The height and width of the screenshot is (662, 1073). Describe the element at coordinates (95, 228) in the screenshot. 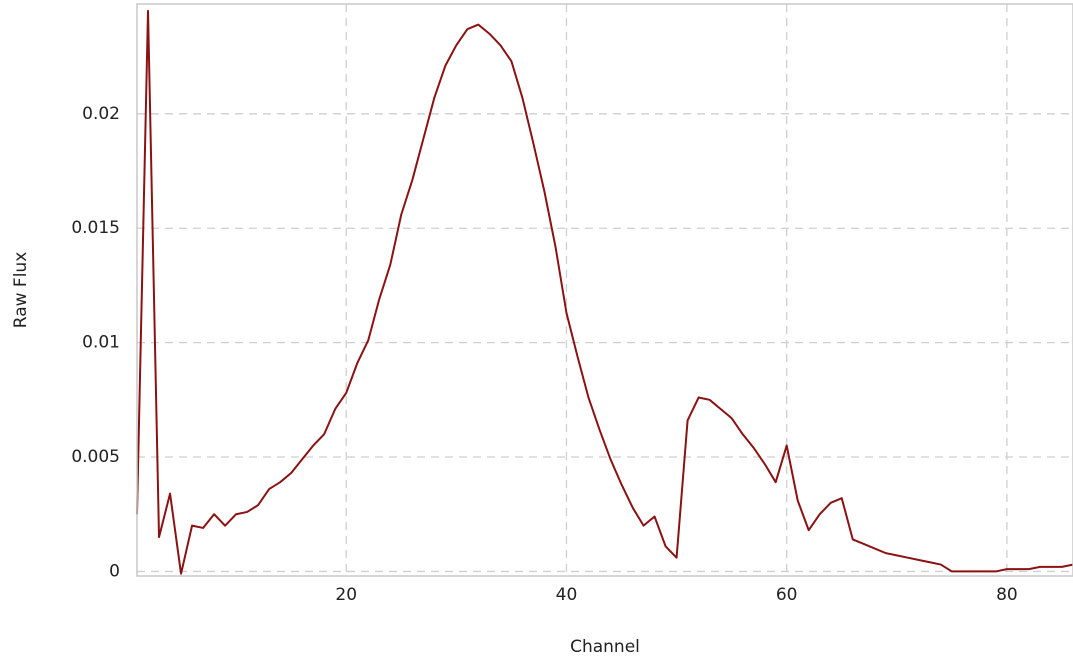

I see `y-tick-label: 0.015` at that location.